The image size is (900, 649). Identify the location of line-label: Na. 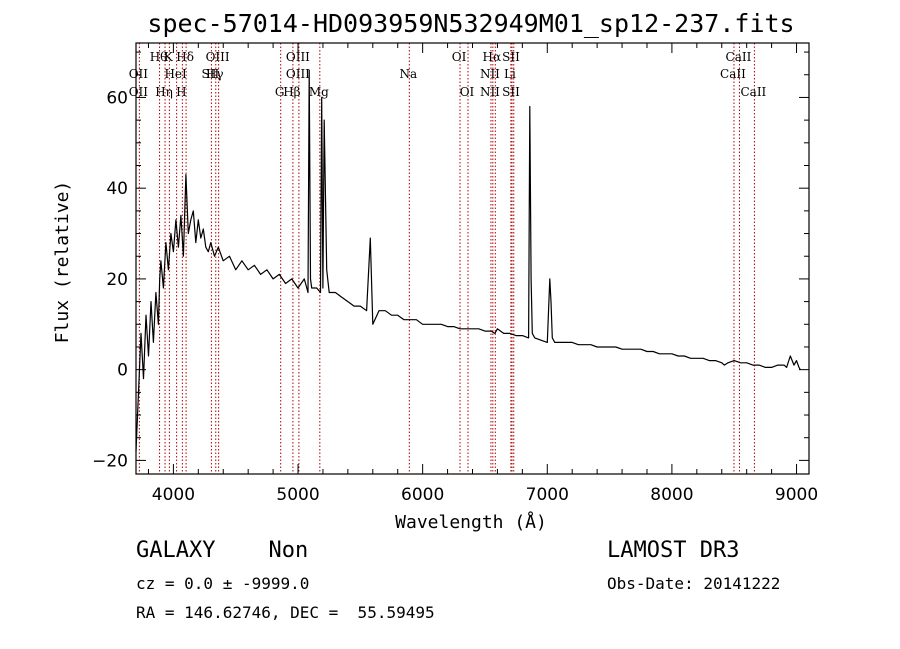
(408, 74).